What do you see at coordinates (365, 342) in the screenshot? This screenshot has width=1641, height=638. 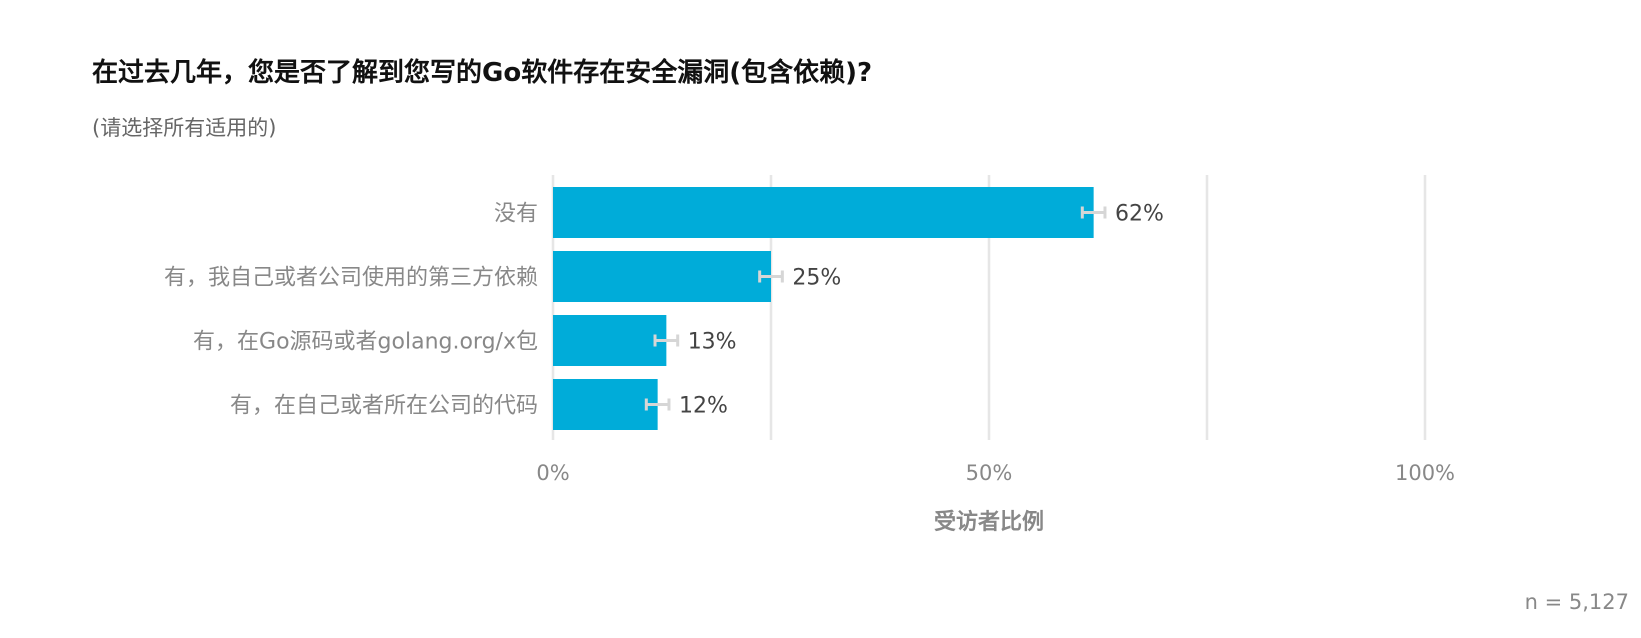 I see `category-label: 有，在Go源码或者golang.org/x包` at bounding box center [365, 342].